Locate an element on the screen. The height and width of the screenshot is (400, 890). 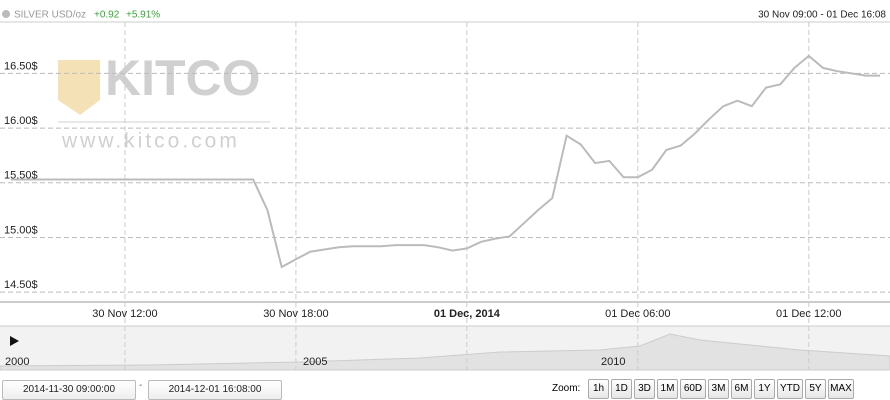
to-input: 2014-12-01 16:08:00 is located at coordinates (215, 390).